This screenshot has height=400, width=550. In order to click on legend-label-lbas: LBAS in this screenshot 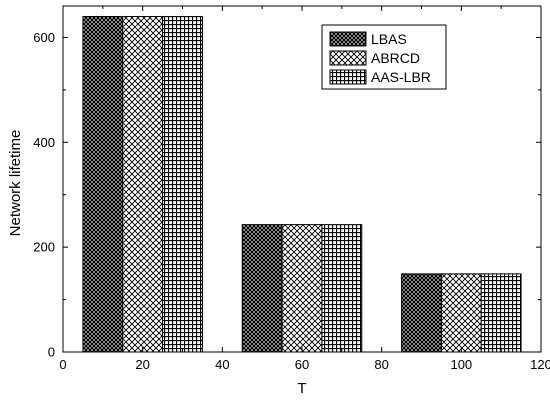, I will do `click(389, 39)`.